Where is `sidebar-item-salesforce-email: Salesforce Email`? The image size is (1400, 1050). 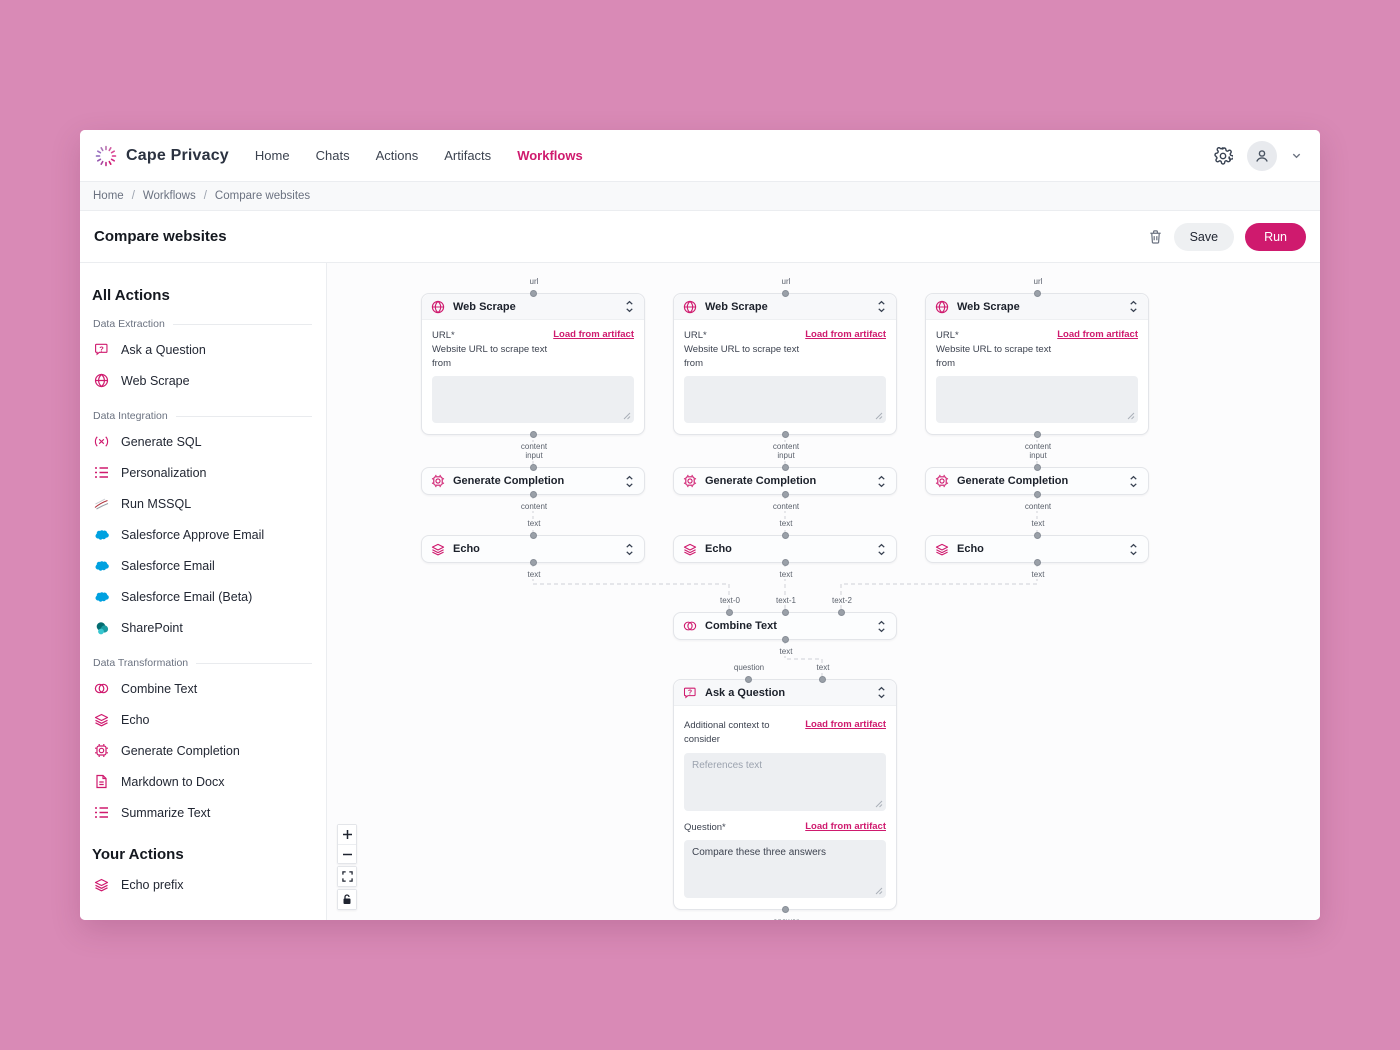 sidebar-item-salesforce-email: Salesforce Email is located at coordinates (202, 565).